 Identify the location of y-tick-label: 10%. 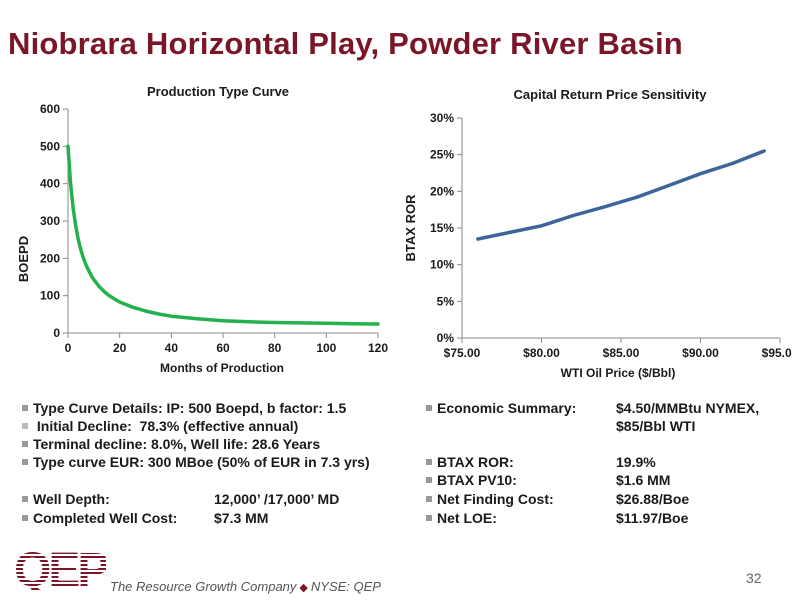
(442, 265).